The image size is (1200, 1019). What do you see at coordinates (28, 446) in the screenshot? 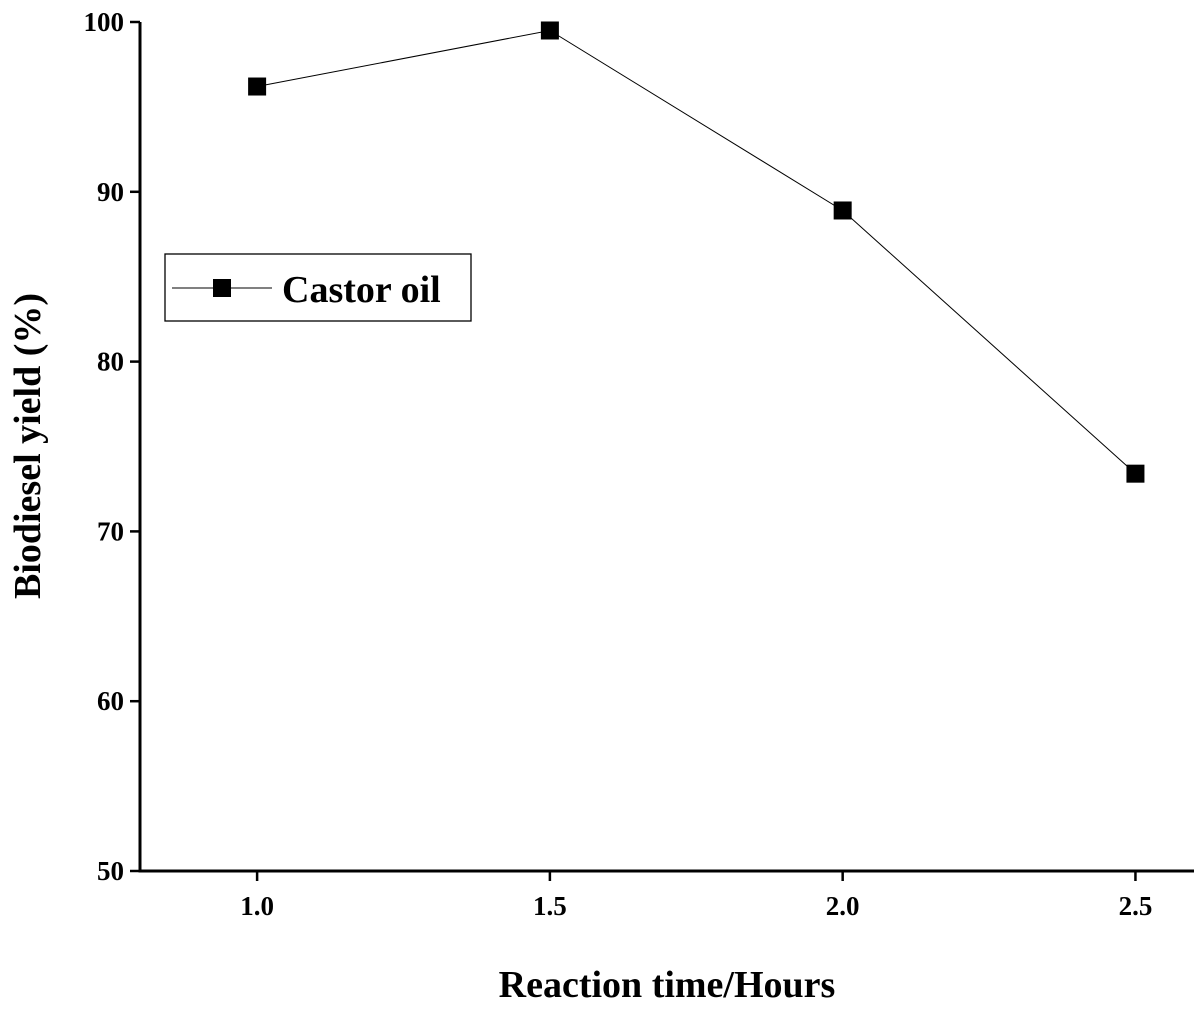
I see `y-axis-title: Biodiesel yield (%)` at bounding box center [28, 446].